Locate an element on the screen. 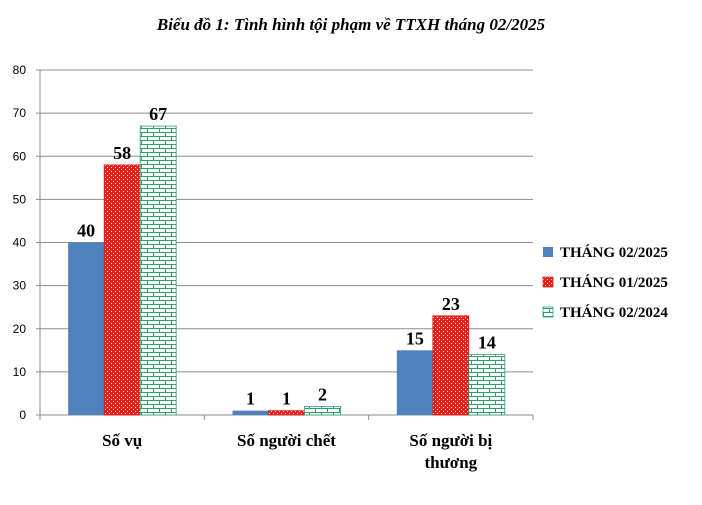 The height and width of the screenshot is (505, 702). x-category-label: Số người chết is located at coordinates (286, 440).